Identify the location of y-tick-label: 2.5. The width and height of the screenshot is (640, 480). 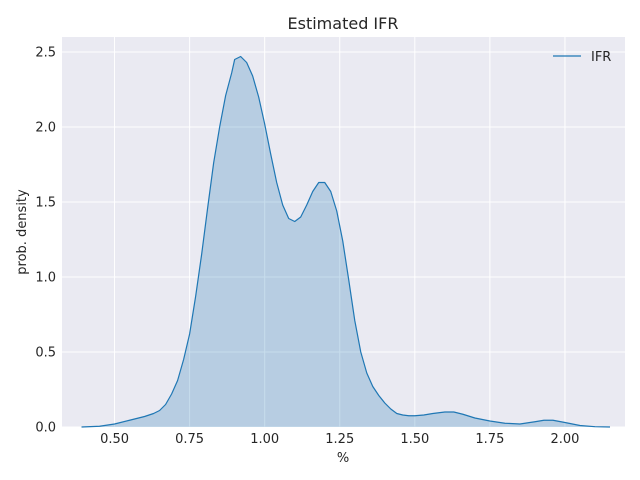
(45, 53).